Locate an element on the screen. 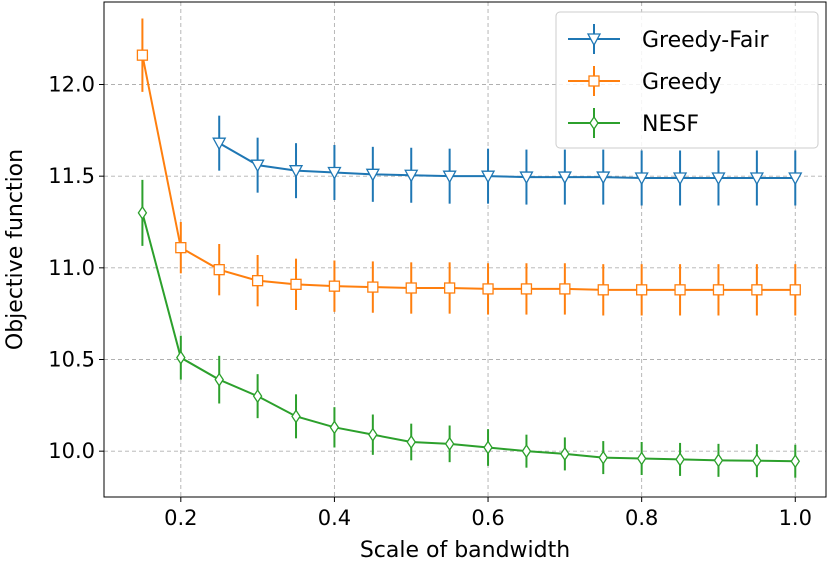 This screenshot has height=562, width=830. legend-item: Greedy-Fair is located at coordinates (668, 39).